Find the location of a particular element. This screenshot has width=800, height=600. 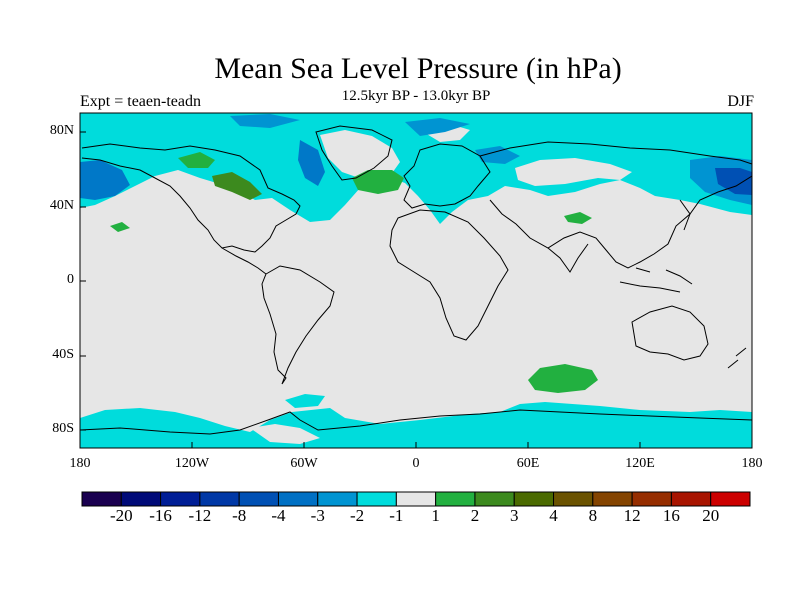

contour-blue-northpacific-west is located at coordinates (105, 180).